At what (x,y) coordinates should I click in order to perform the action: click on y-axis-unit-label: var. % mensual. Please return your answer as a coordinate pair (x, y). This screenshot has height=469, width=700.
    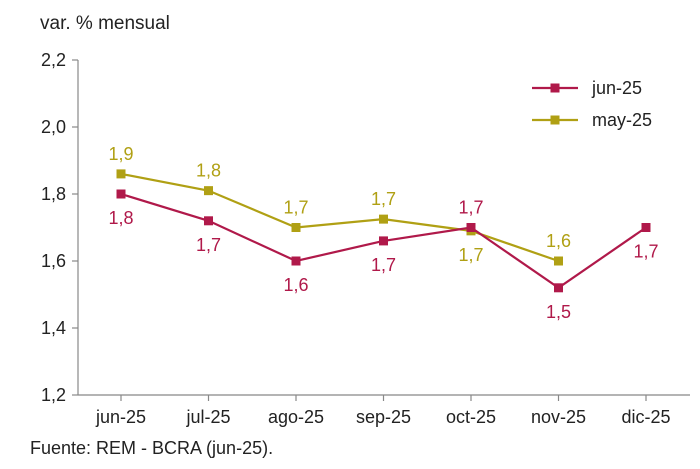
    Looking at the image, I should click on (105, 23).